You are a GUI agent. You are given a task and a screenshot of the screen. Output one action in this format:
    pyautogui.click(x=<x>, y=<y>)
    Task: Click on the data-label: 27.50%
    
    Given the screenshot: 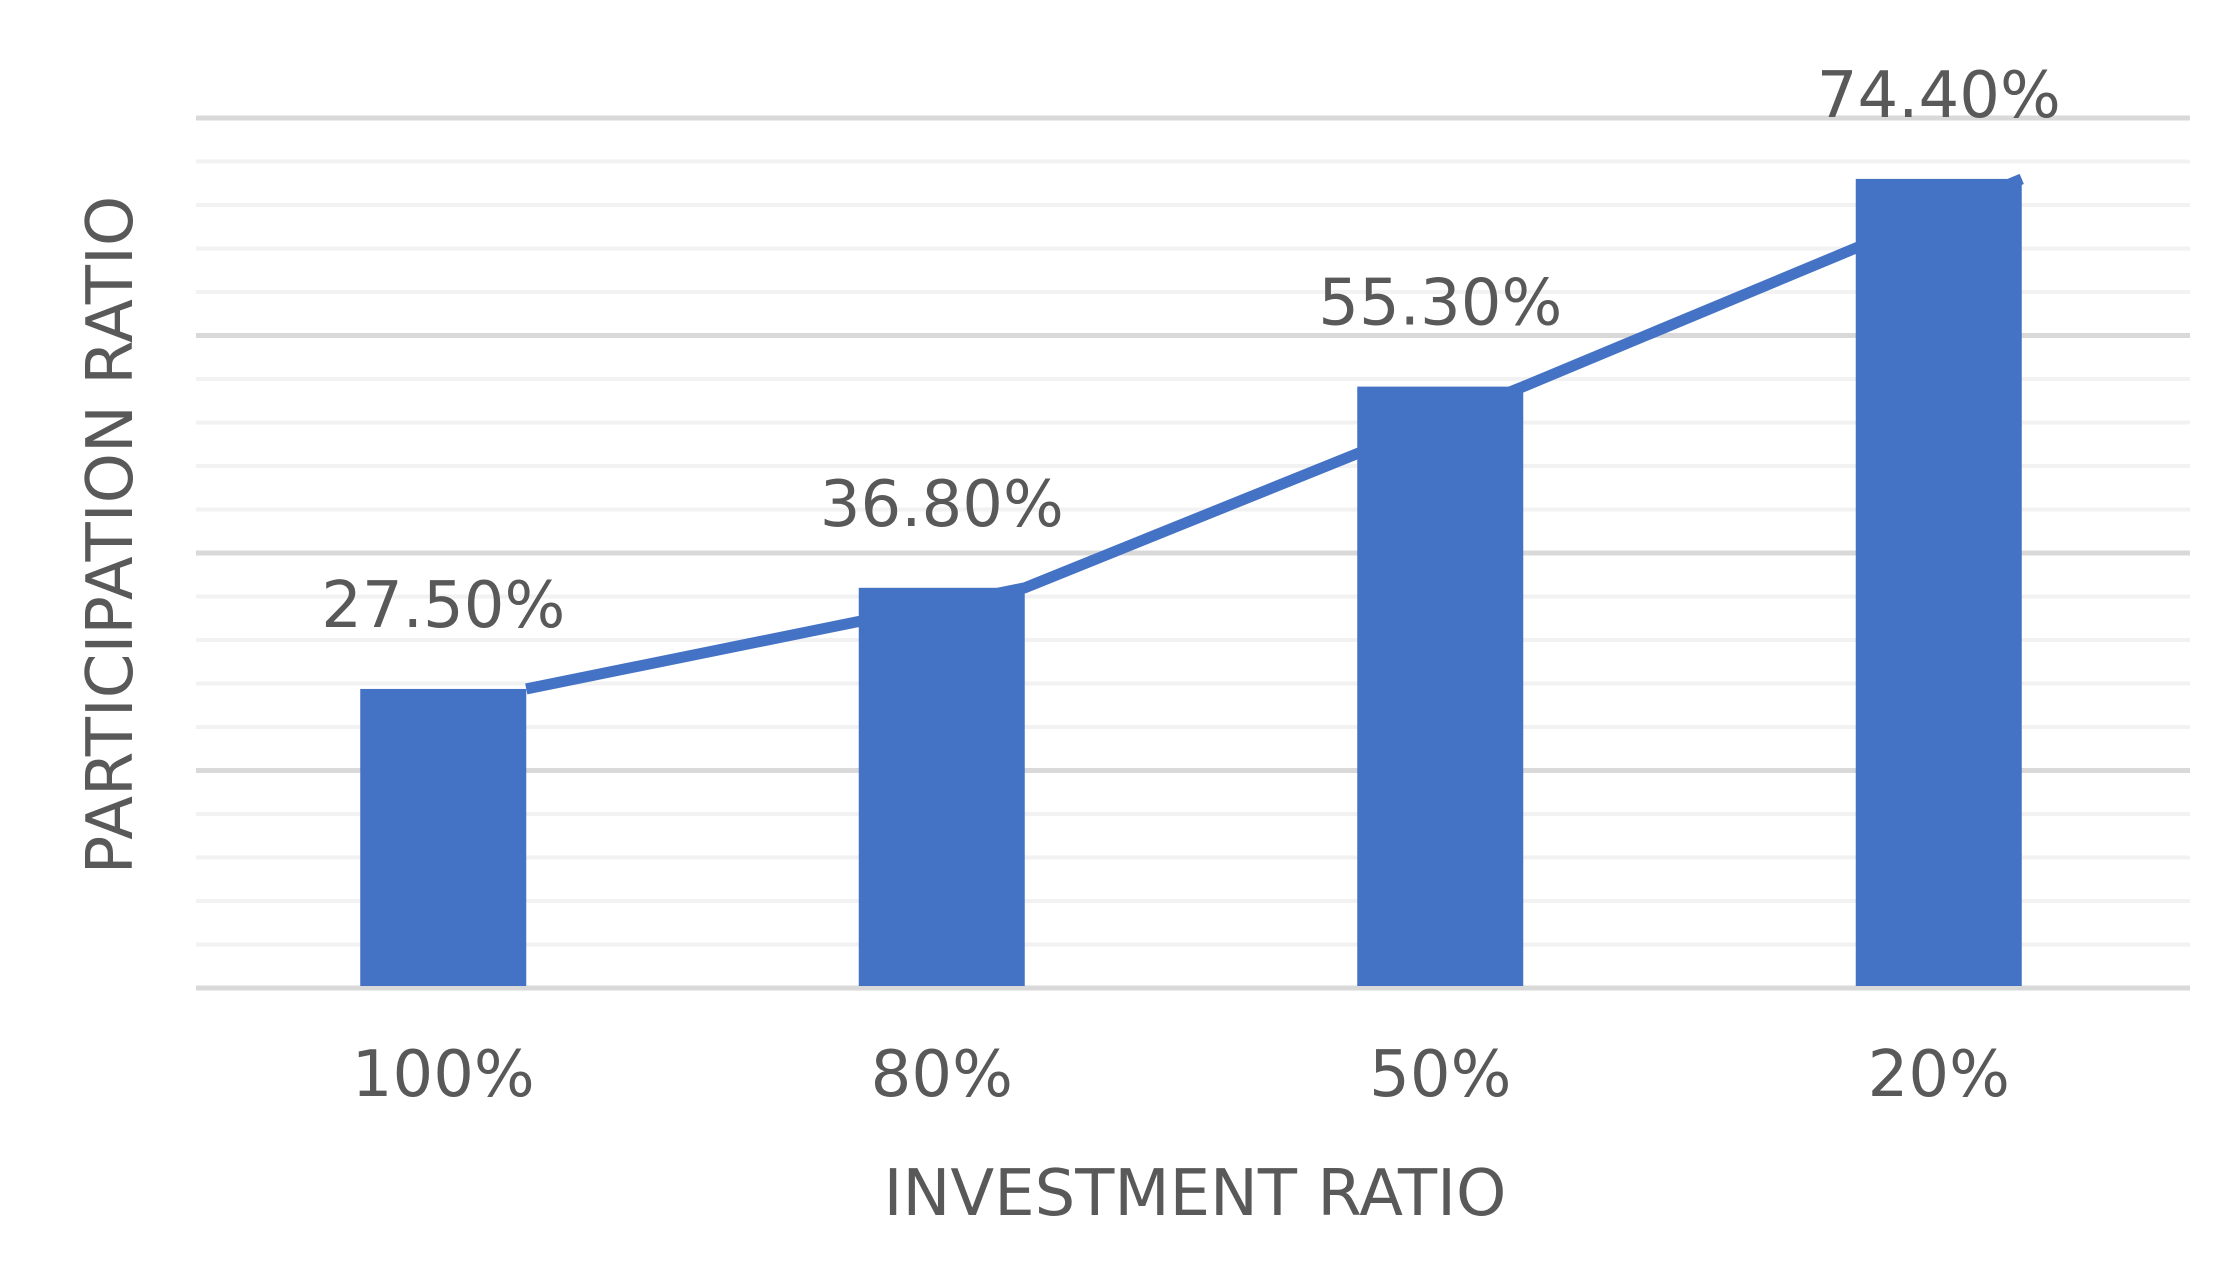 What is the action you would take?
    pyautogui.click(x=443, y=606)
    